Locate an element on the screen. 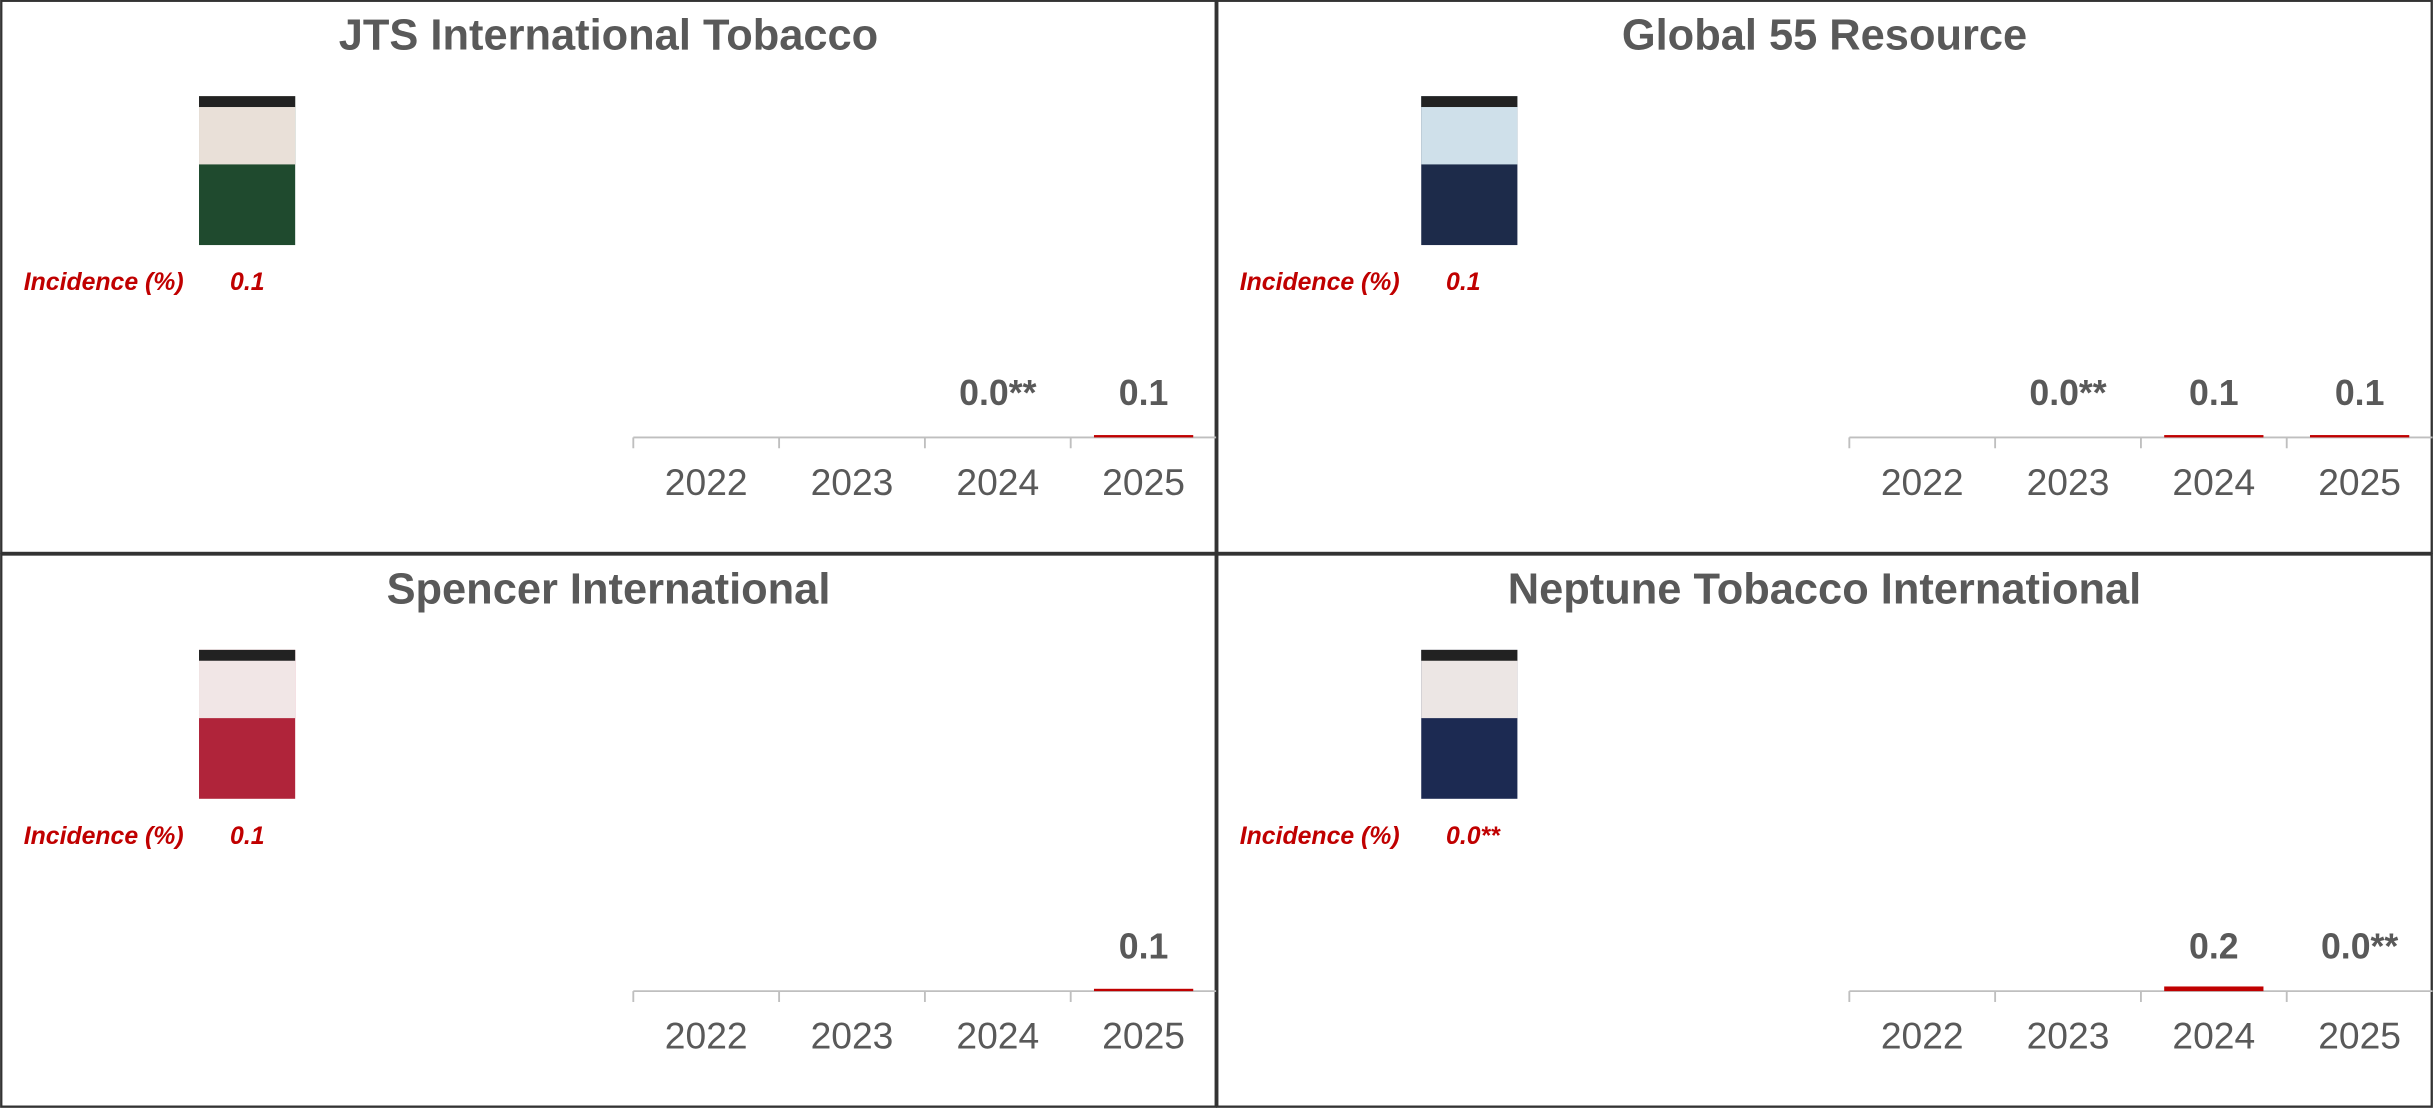 This screenshot has height=1109, width=2433. chart-title: Neptune Tobacco International is located at coordinates (1824, 589).